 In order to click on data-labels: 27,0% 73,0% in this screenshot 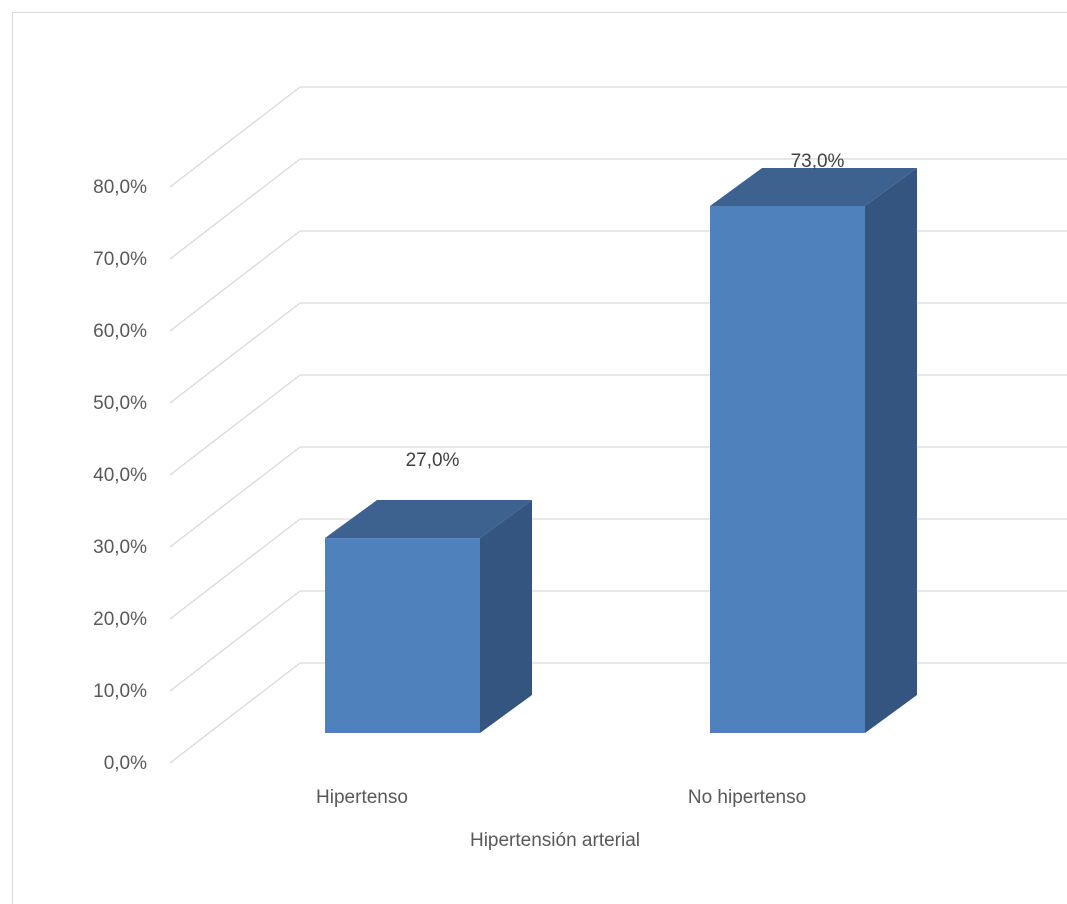, I will do `click(625, 311)`.